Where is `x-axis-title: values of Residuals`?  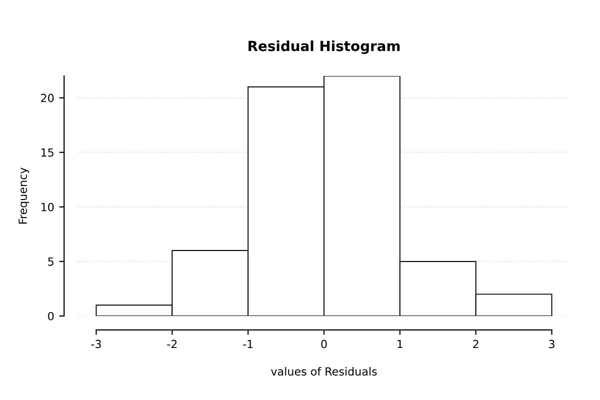
x-axis-title: values of Residuals is located at coordinates (324, 371).